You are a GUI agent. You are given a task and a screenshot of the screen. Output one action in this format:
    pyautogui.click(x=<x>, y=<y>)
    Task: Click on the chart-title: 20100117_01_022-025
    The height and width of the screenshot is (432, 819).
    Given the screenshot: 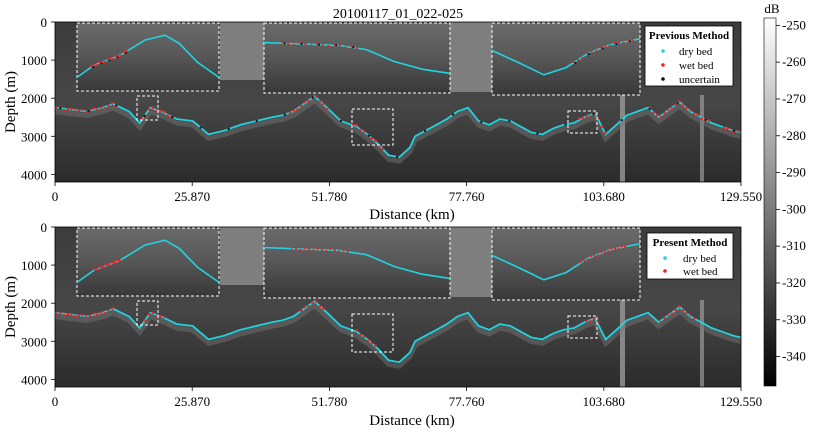 What is the action you would take?
    pyautogui.click(x=398, y=14)
    